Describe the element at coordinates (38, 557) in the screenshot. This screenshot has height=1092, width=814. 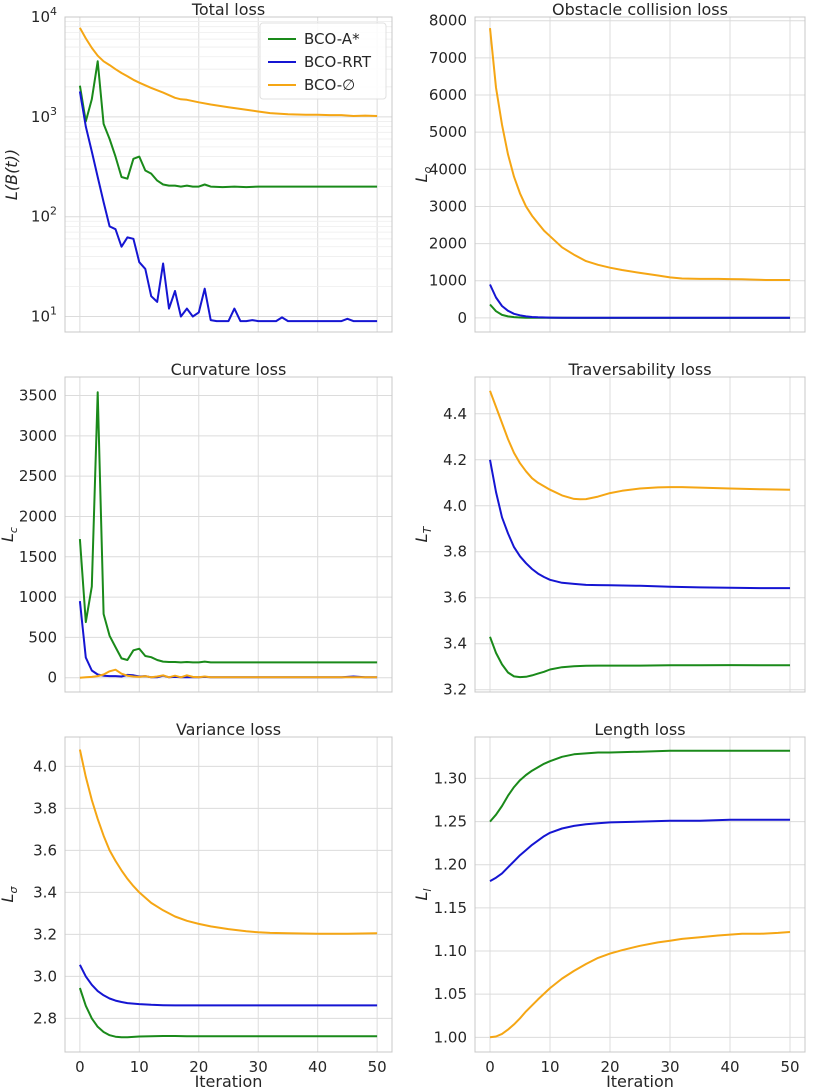
I see `y-tick-label: 1500` at that location.